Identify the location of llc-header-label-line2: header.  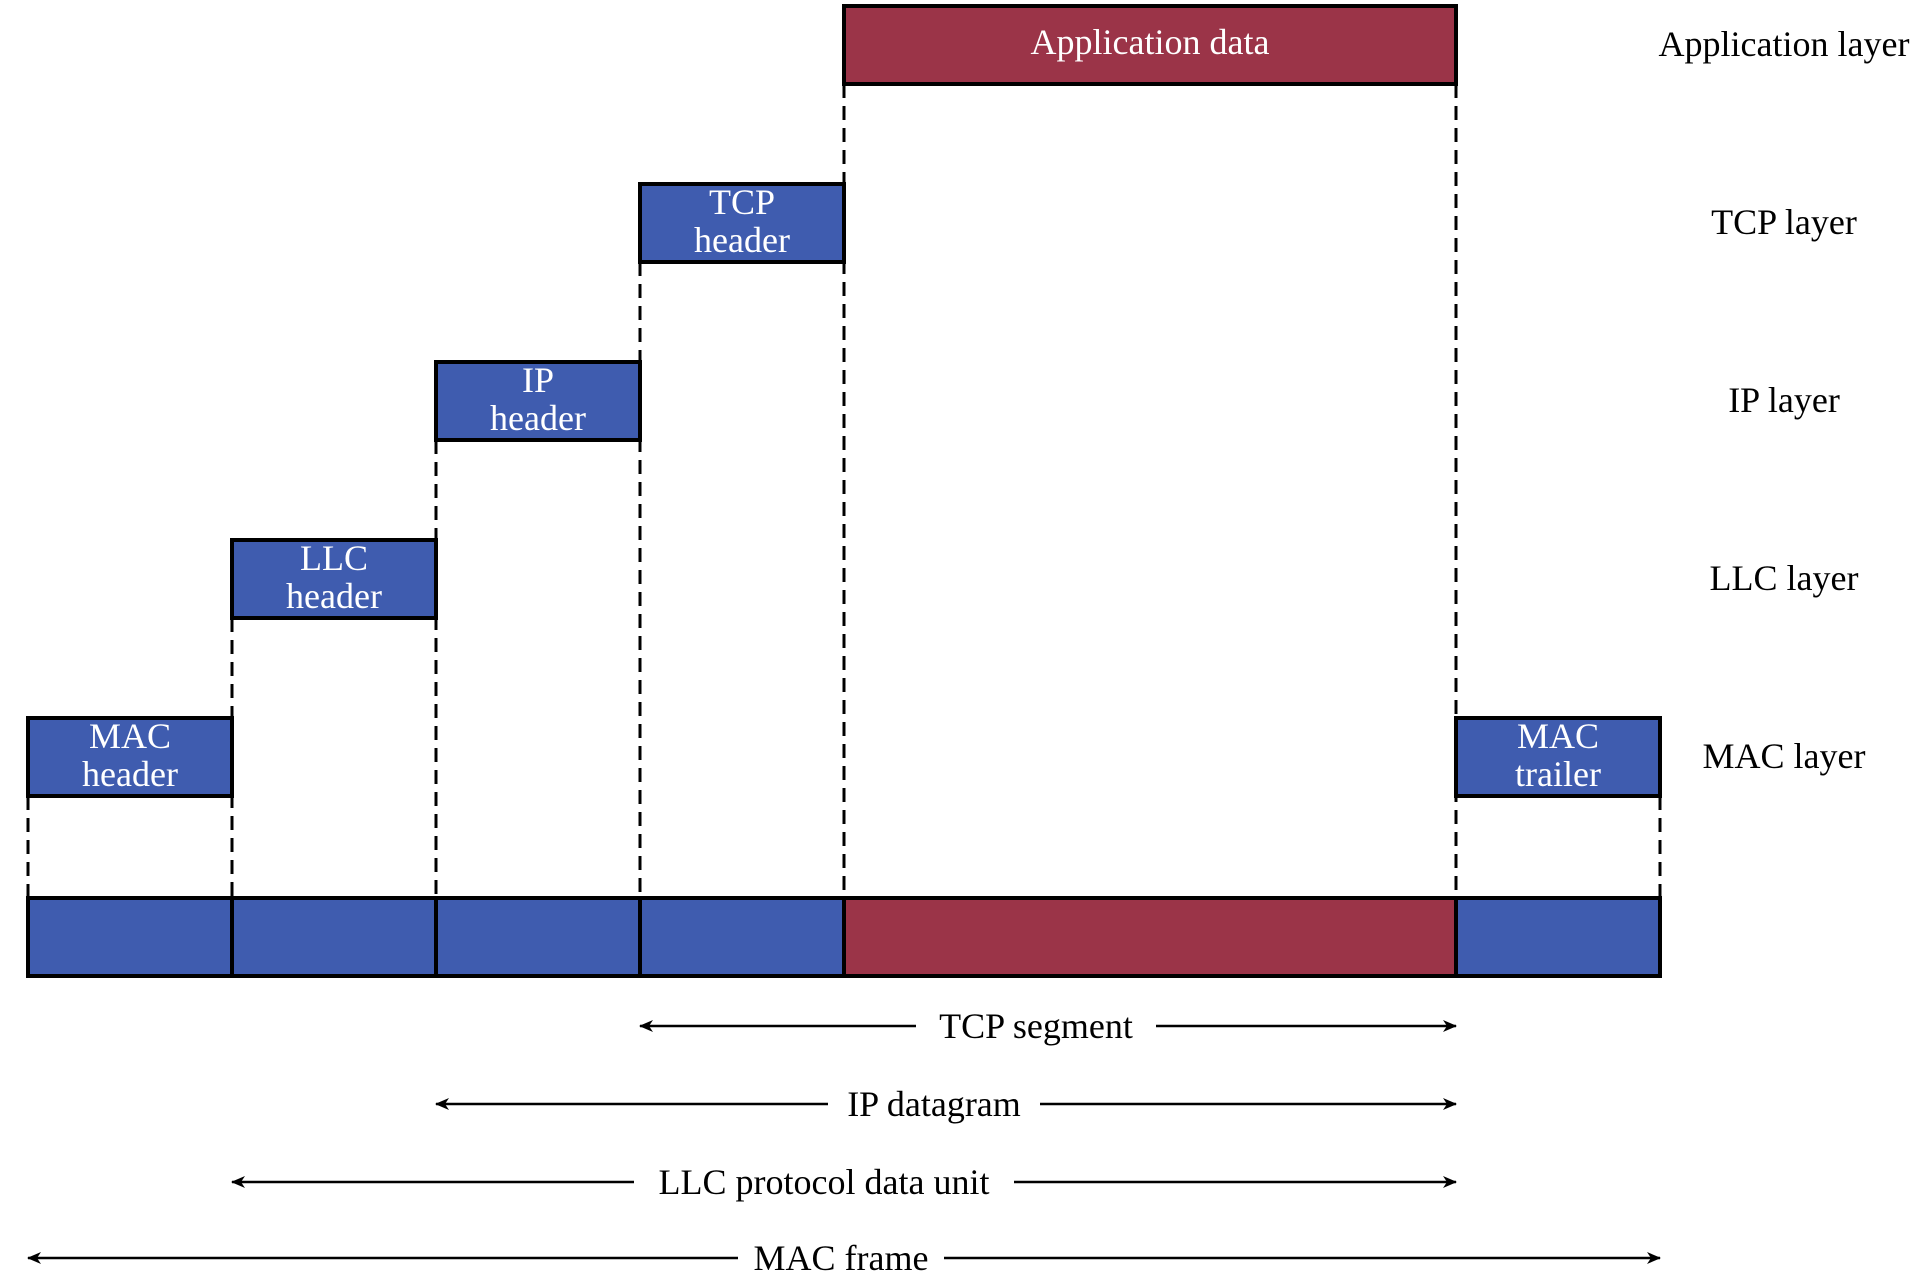
(334, 596).